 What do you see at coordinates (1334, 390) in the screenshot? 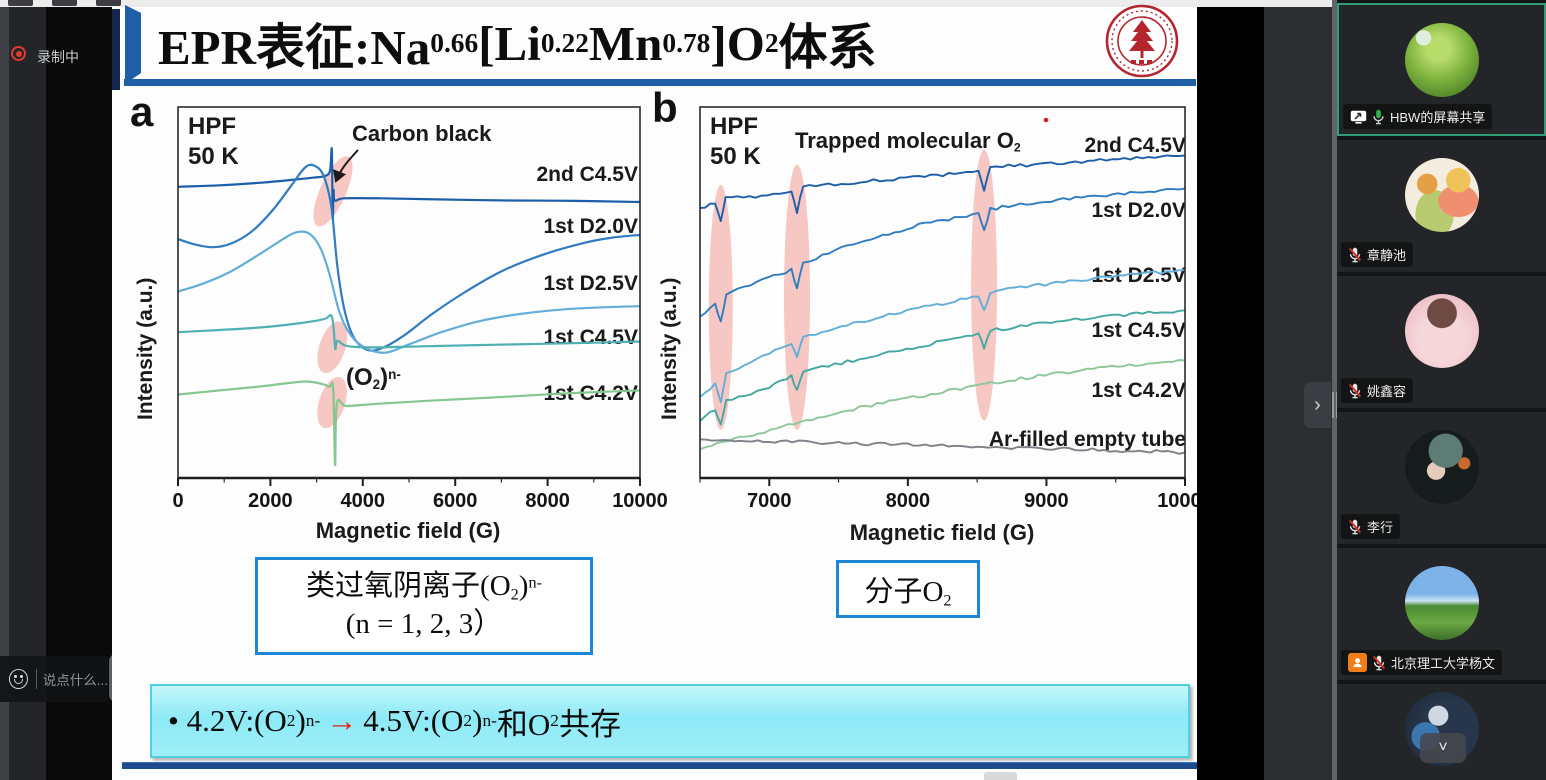
I see `sidebar-divider` at bounding box center [1334, 390].